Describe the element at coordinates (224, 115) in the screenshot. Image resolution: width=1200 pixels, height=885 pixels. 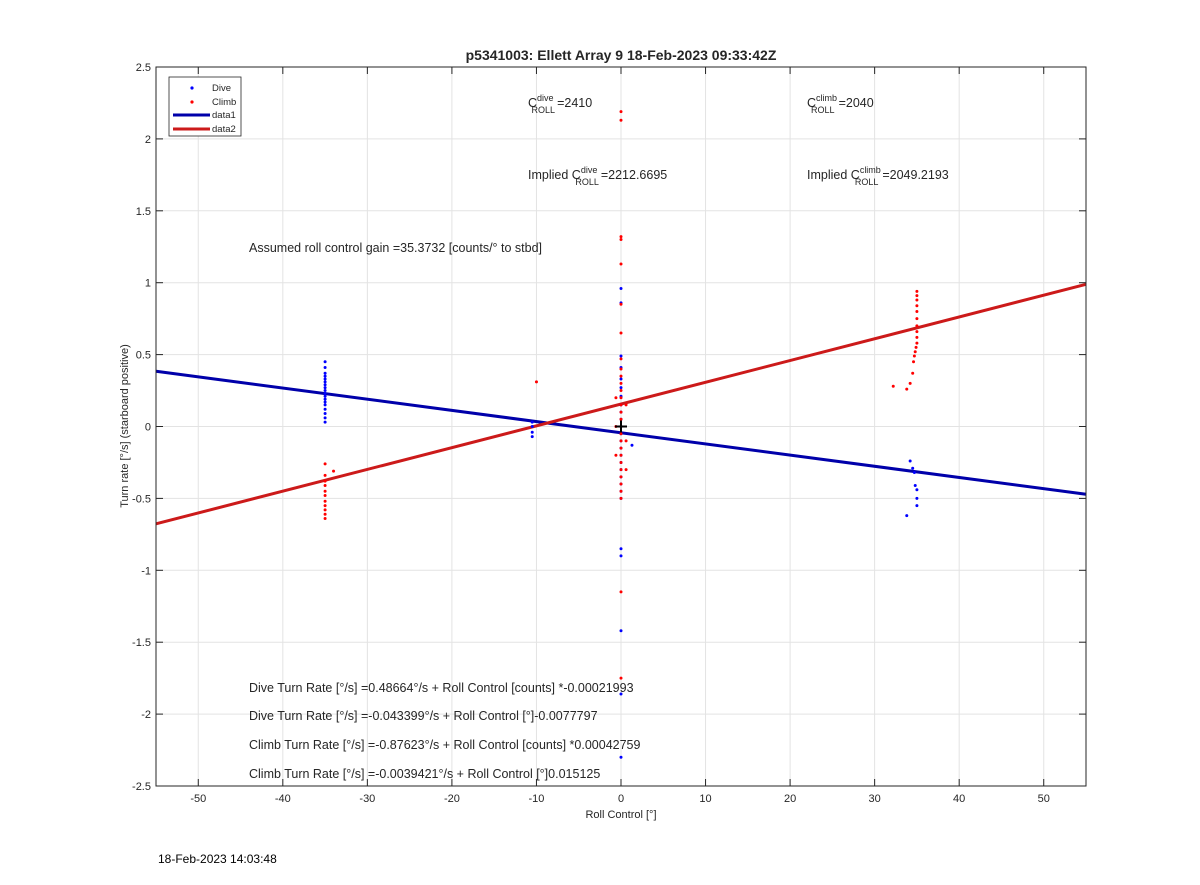
I see `legend-label-data1: data1` at that location.